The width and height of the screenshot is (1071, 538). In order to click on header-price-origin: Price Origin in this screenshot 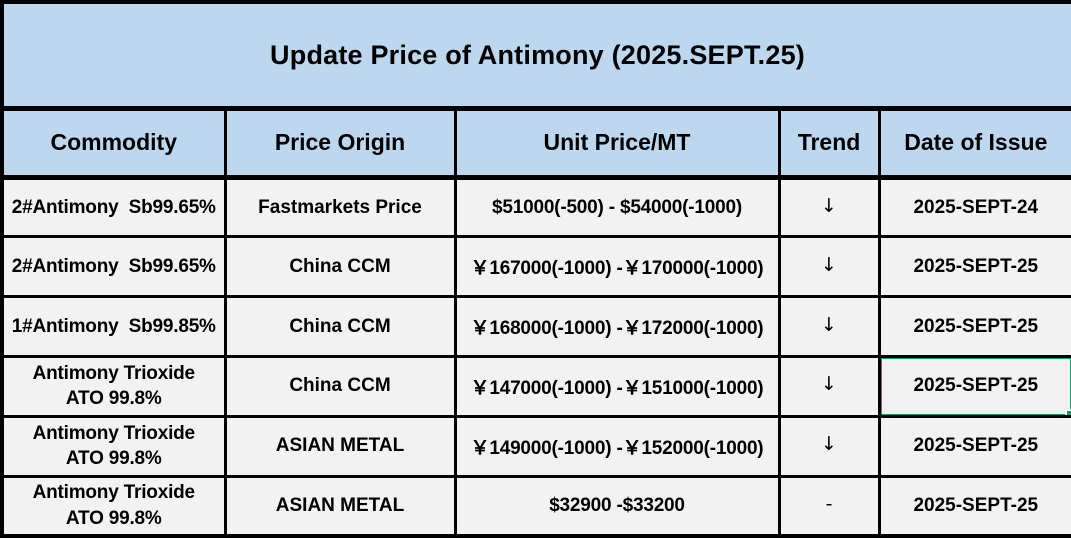, I will do `click(340, 143)`.